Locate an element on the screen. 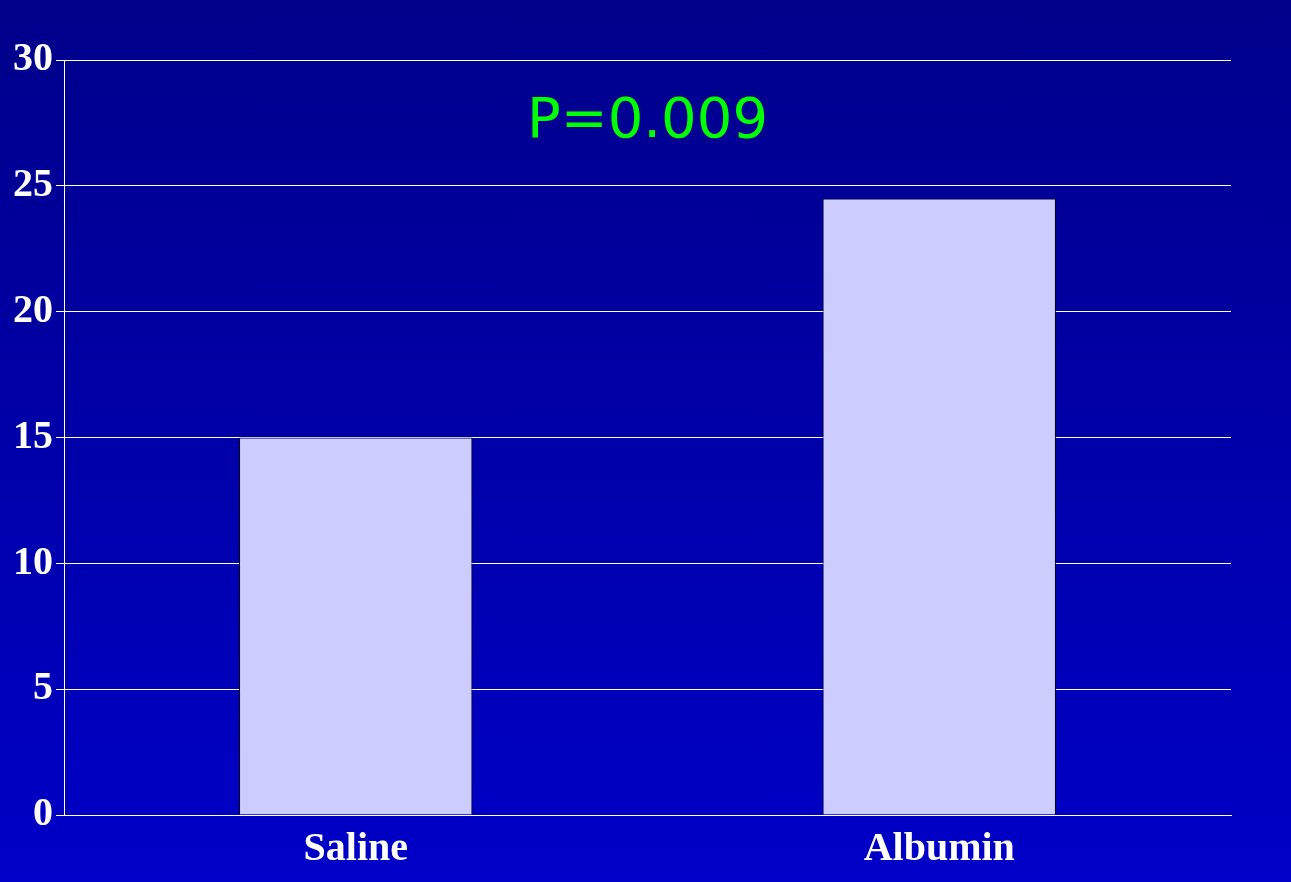 This screenshot has height=882, width=1291. y-tick-label: 15 is located at coordinates (33, 434).